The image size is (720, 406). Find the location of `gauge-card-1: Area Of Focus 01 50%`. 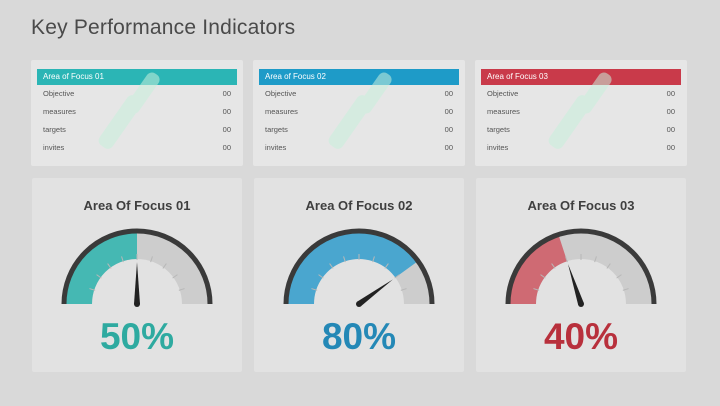

gauge-card-1: Area Of Focus 01 50% is located at coordinates (137, 275).